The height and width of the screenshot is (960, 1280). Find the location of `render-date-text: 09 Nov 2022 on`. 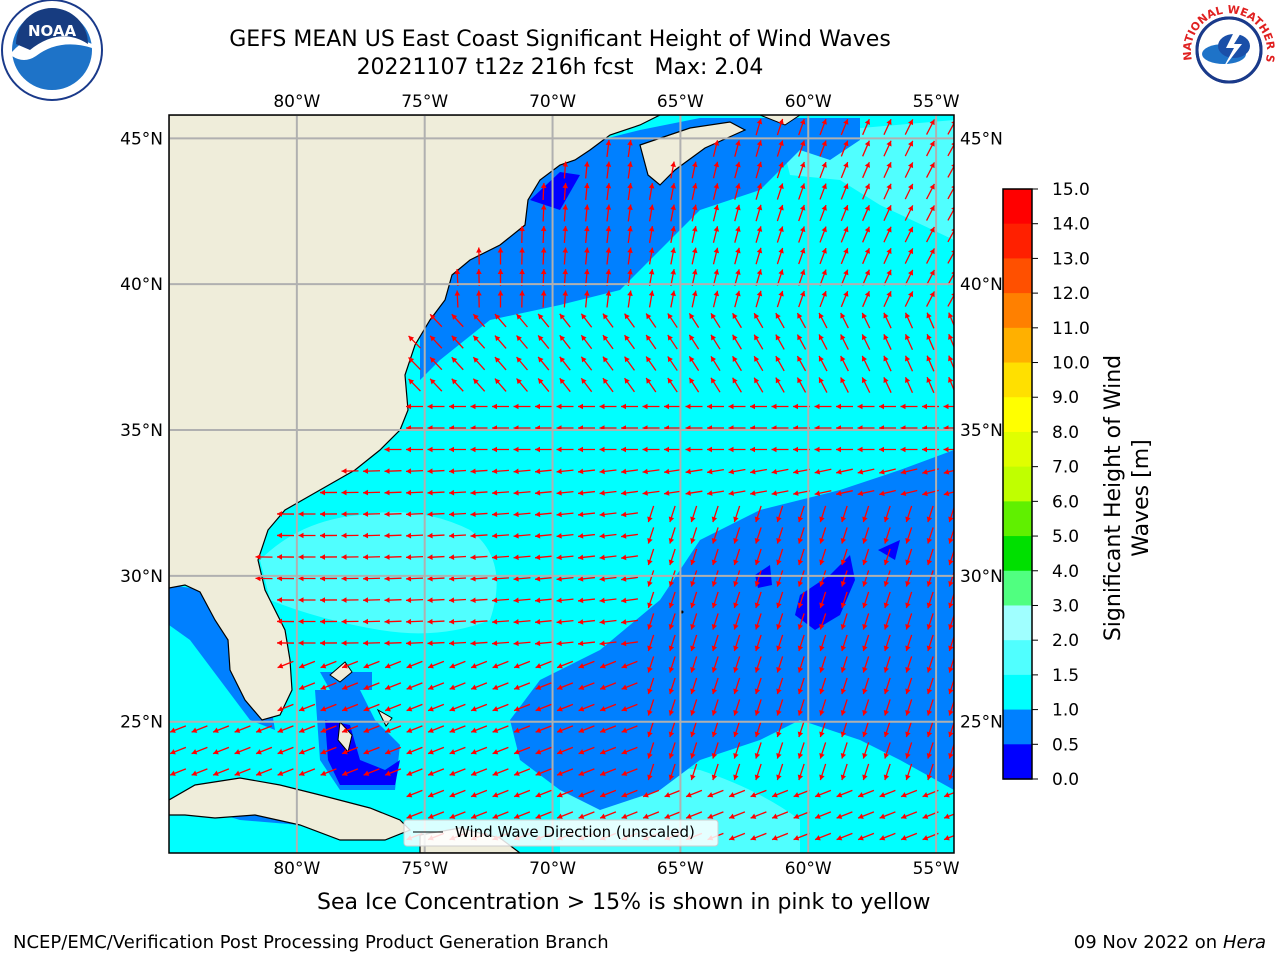

render-date-text: 09 Nov 2022 on is located at coordinates (1145, 942).